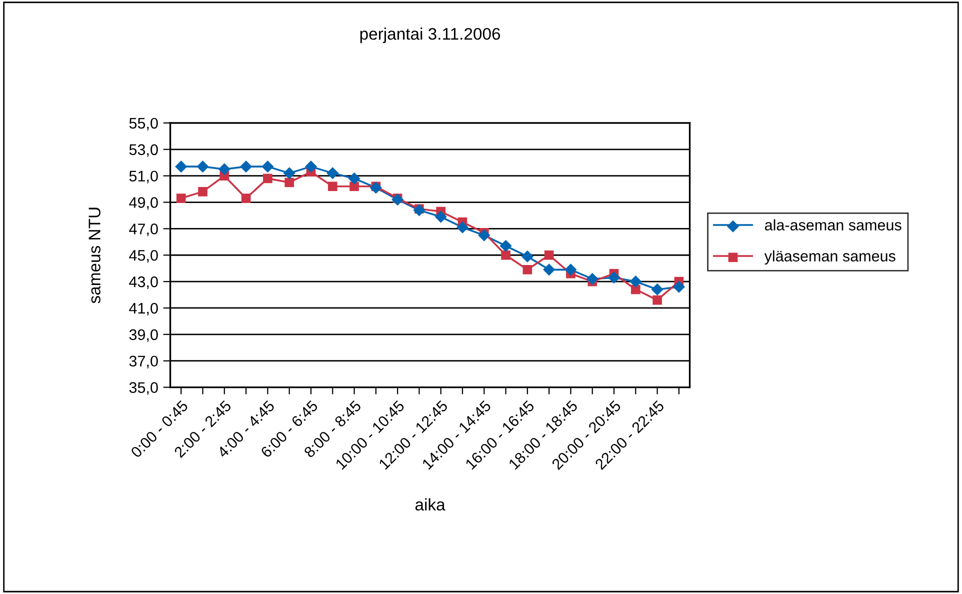  I want to click on y-tick-label: 41,0, so click(143, 309).